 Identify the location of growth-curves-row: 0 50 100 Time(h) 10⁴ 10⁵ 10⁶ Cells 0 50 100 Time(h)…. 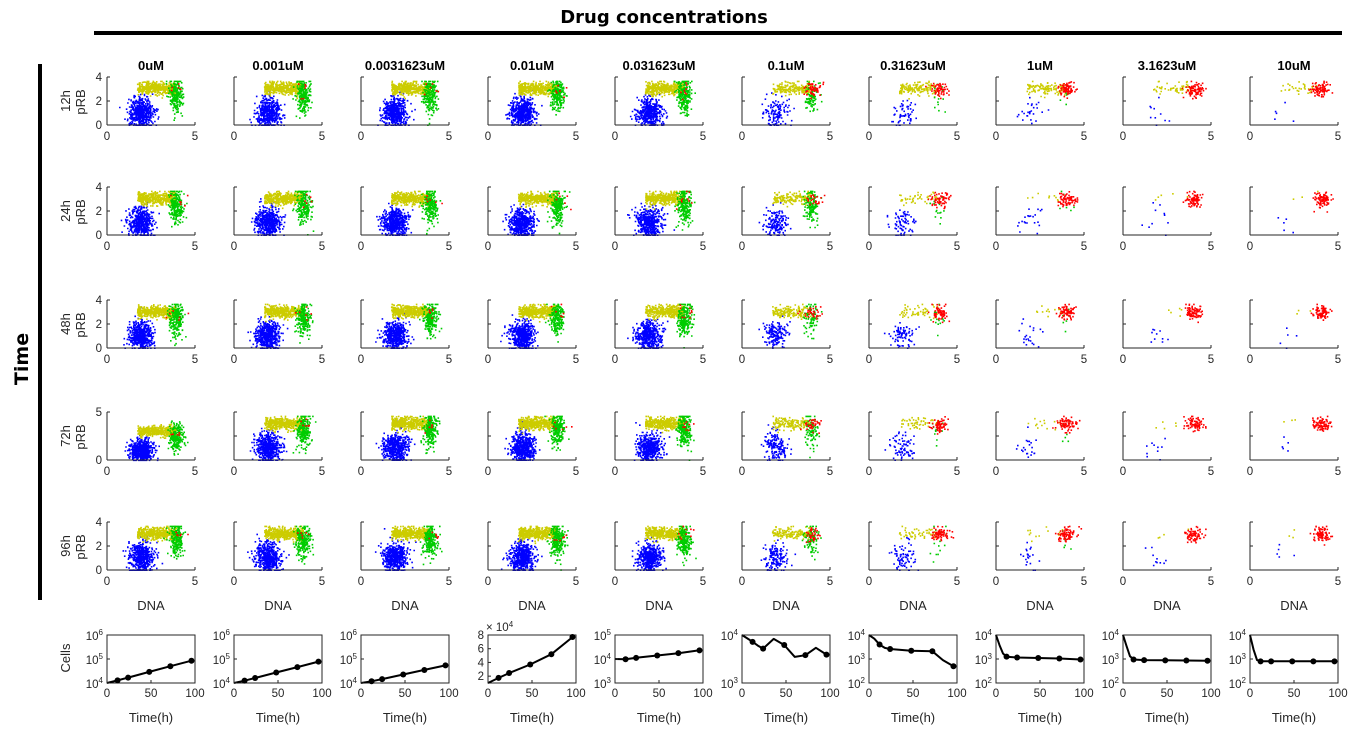
(703, 672).